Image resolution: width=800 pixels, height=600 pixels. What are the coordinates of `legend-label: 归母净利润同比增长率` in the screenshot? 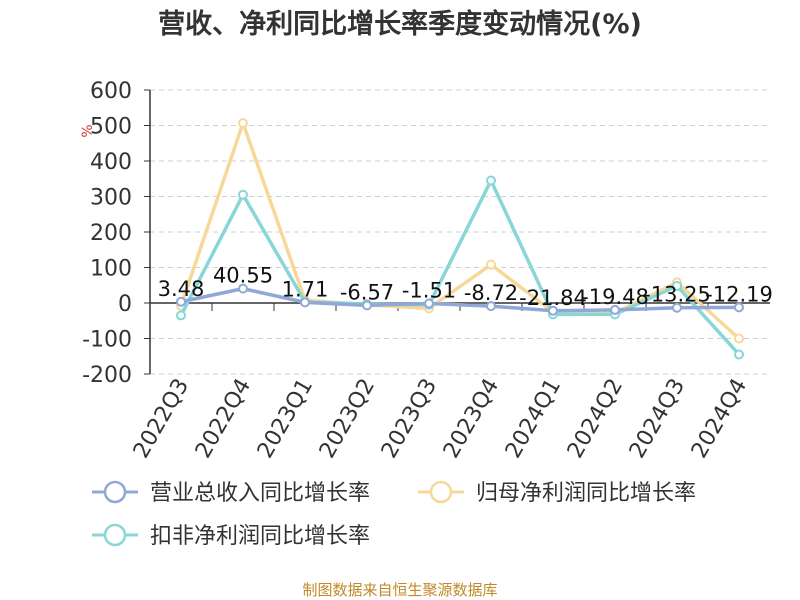 It's located at (586, 493).